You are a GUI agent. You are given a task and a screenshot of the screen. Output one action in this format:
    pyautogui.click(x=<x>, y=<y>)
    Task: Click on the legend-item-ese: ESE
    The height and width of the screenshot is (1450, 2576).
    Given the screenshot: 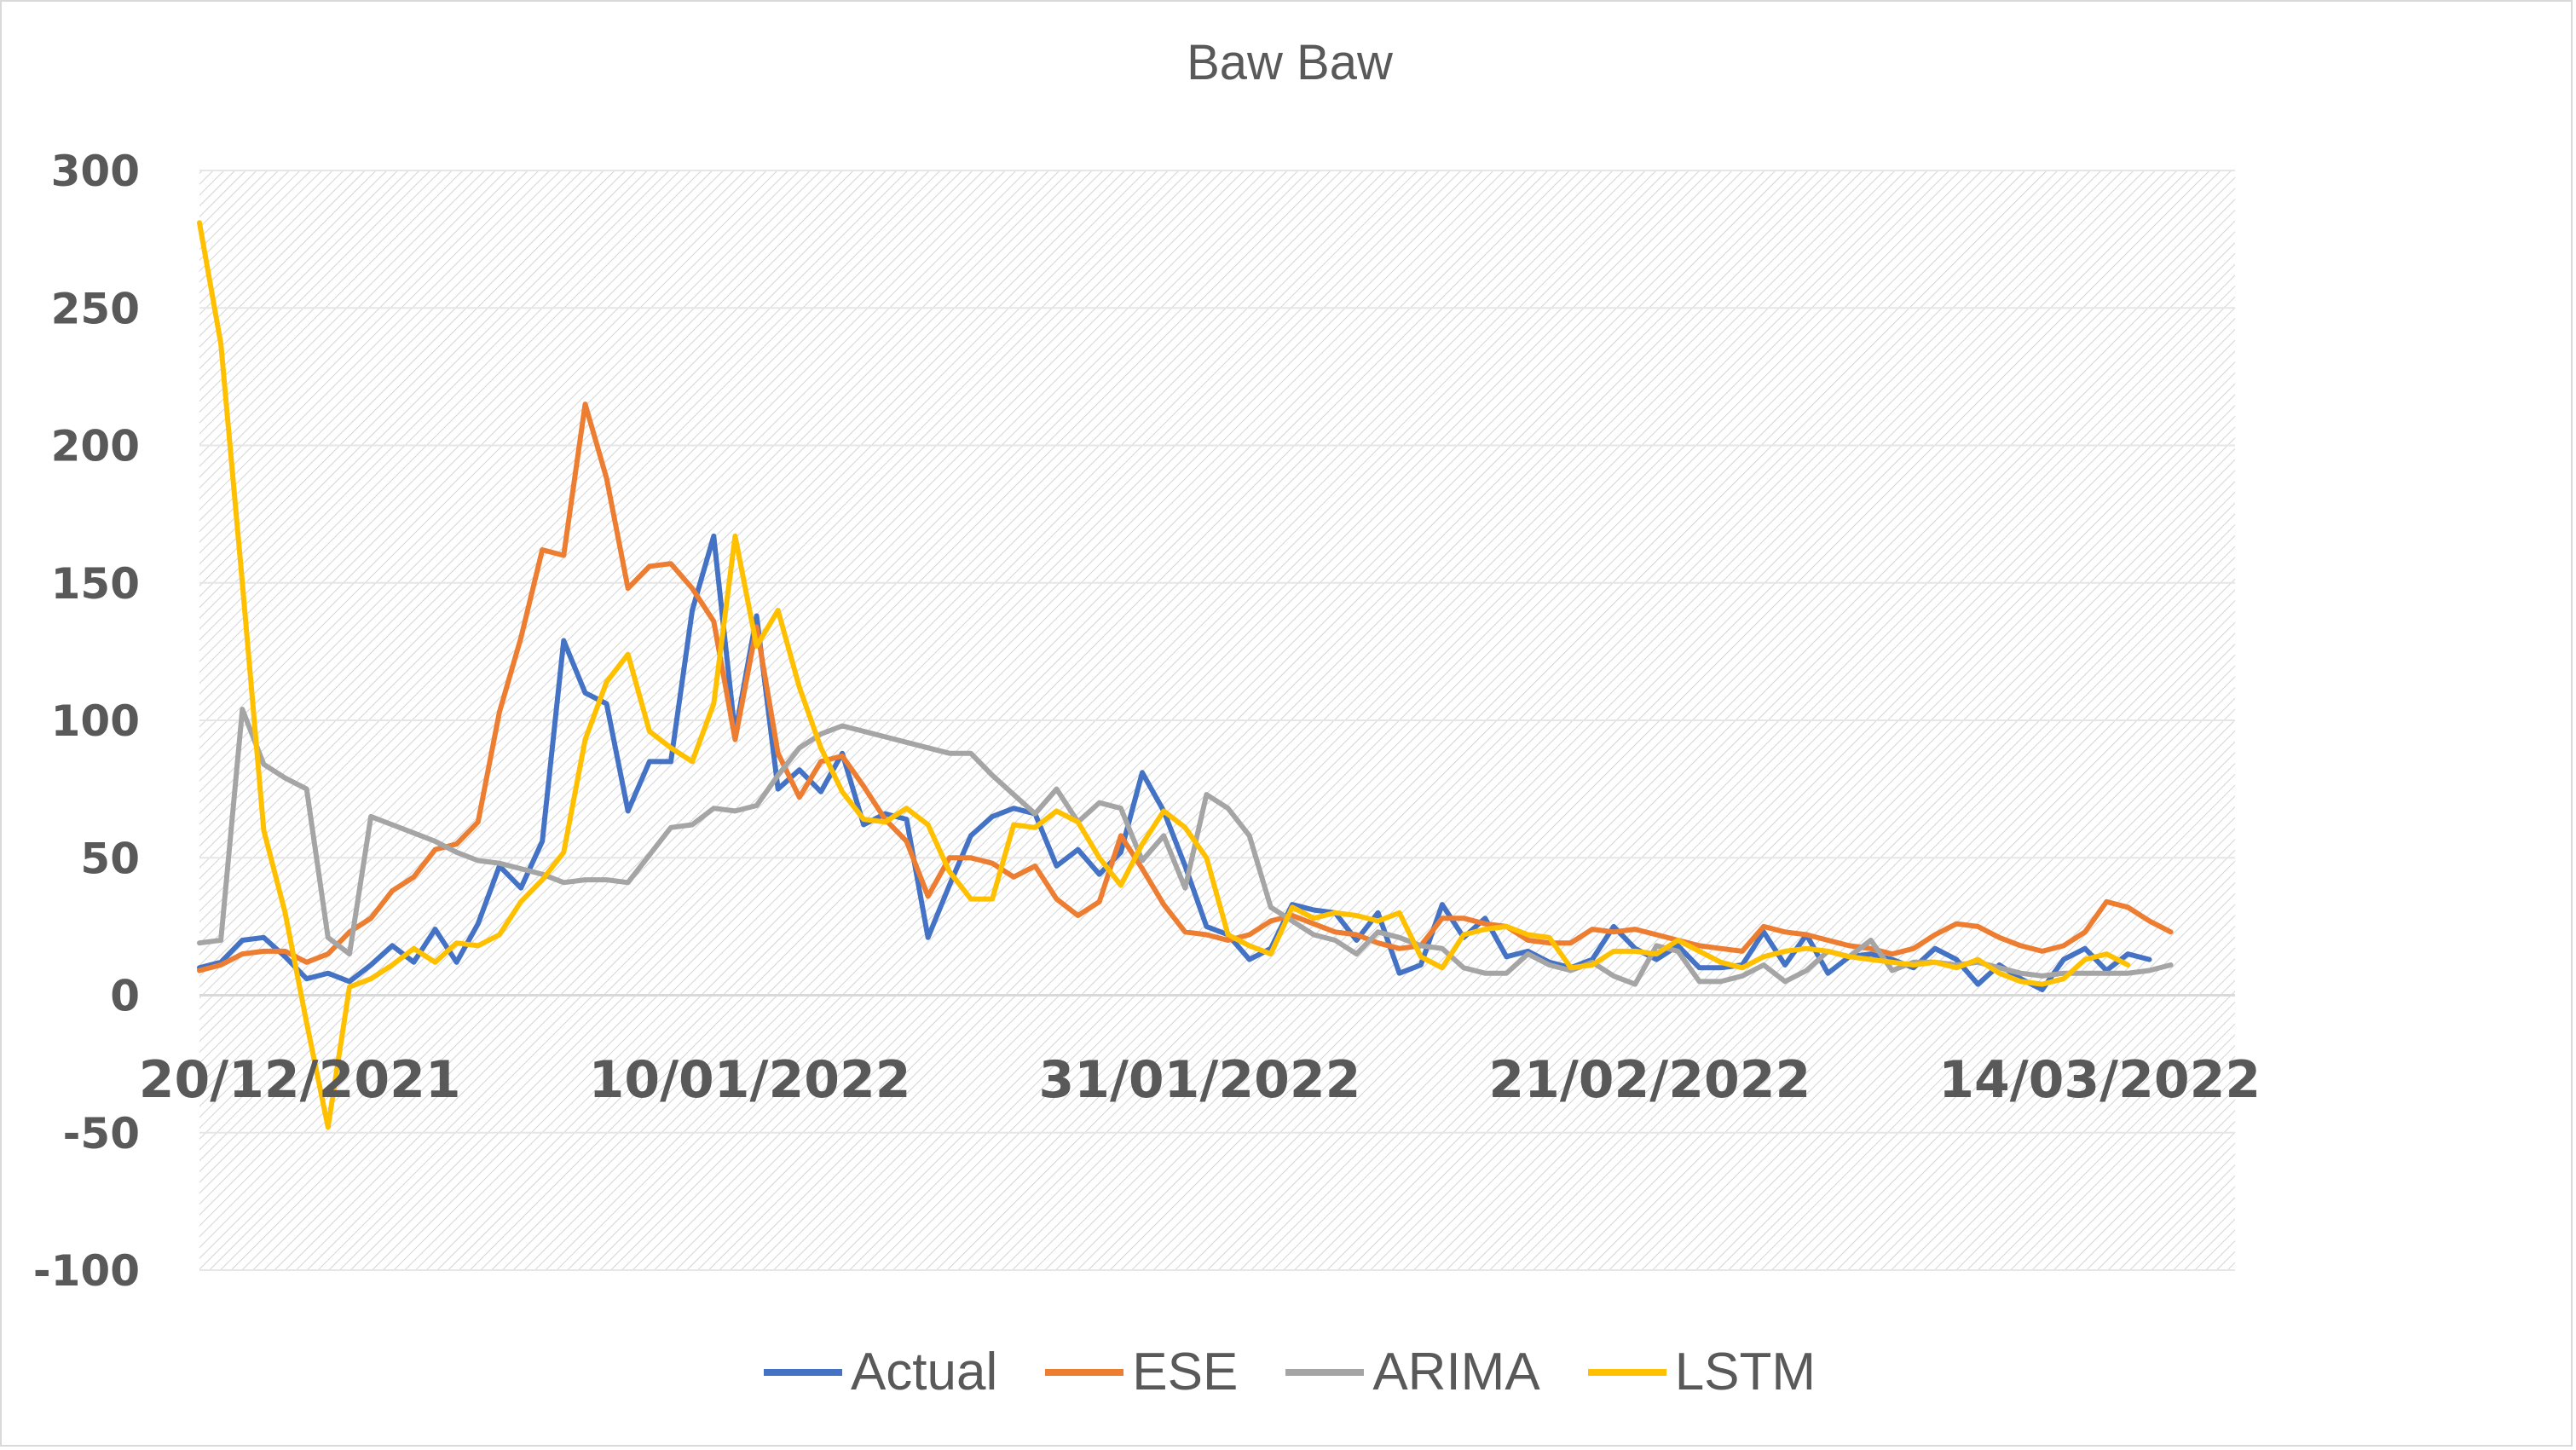 What is the action you would take?
    pyautogui.click(x=1141, y=1372)
    